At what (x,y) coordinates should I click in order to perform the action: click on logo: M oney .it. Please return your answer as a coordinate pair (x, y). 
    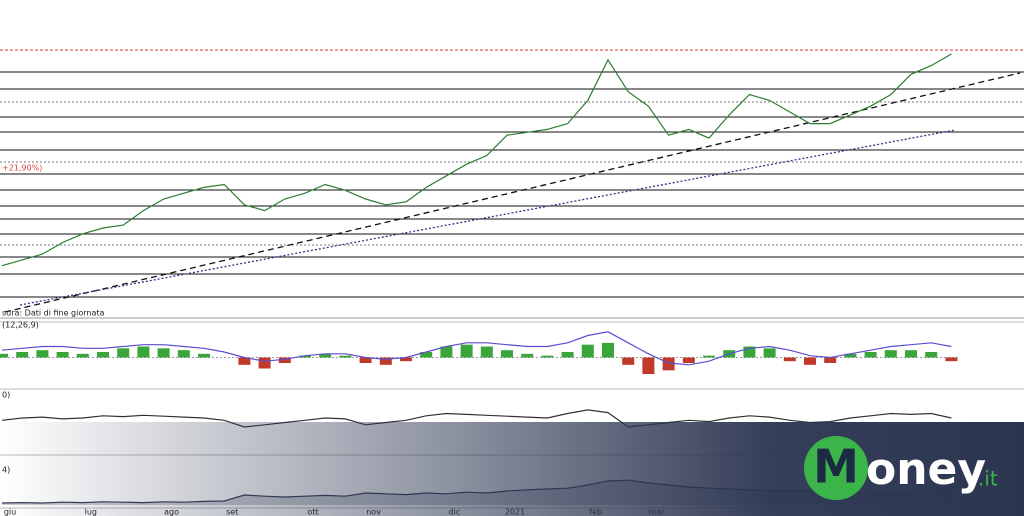
    Looking at the image, I should click on (901, 468).